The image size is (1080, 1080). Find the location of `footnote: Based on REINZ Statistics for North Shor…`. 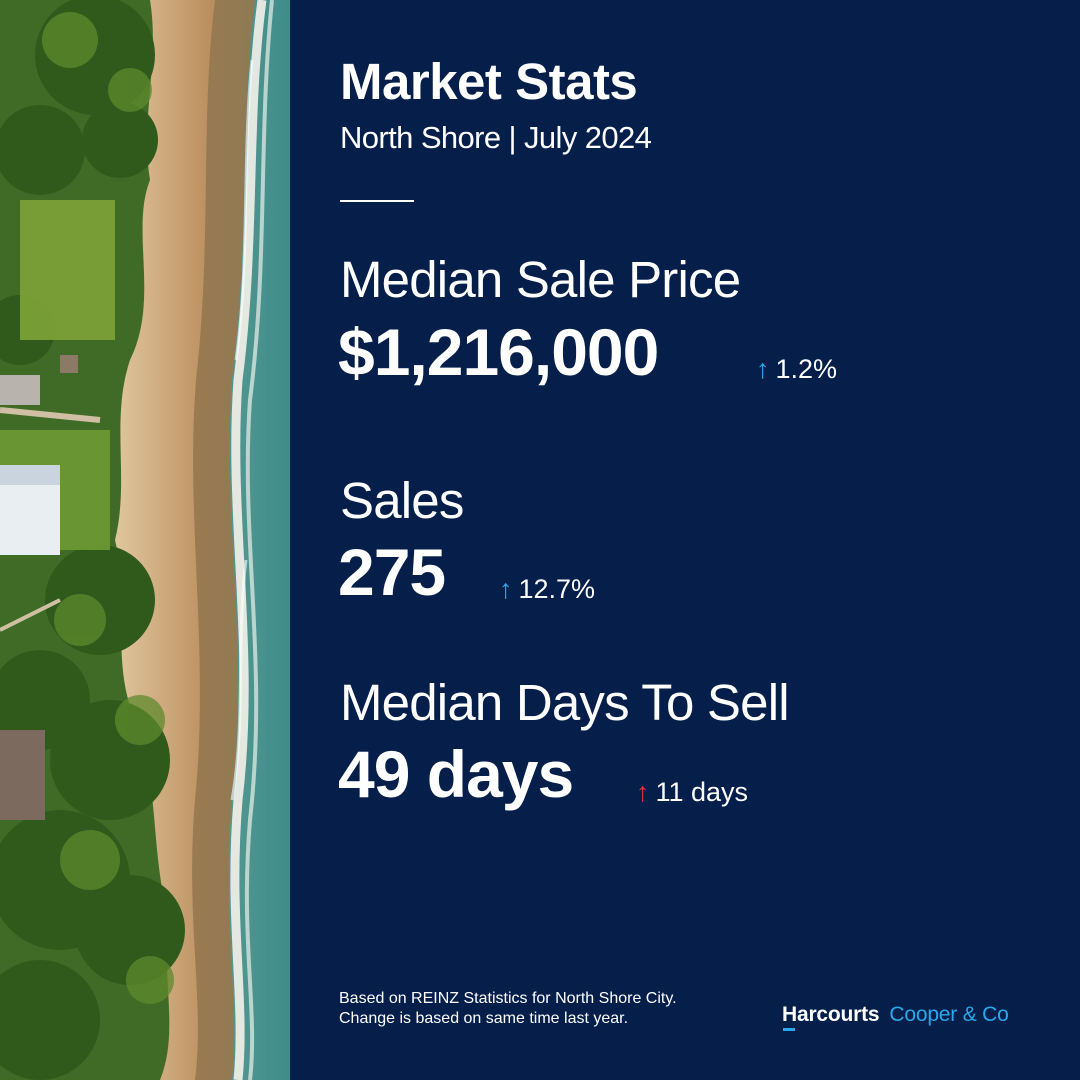

footnote: Based on REINZ Statistics for North Shor… is located at coordinates (508, 1009).